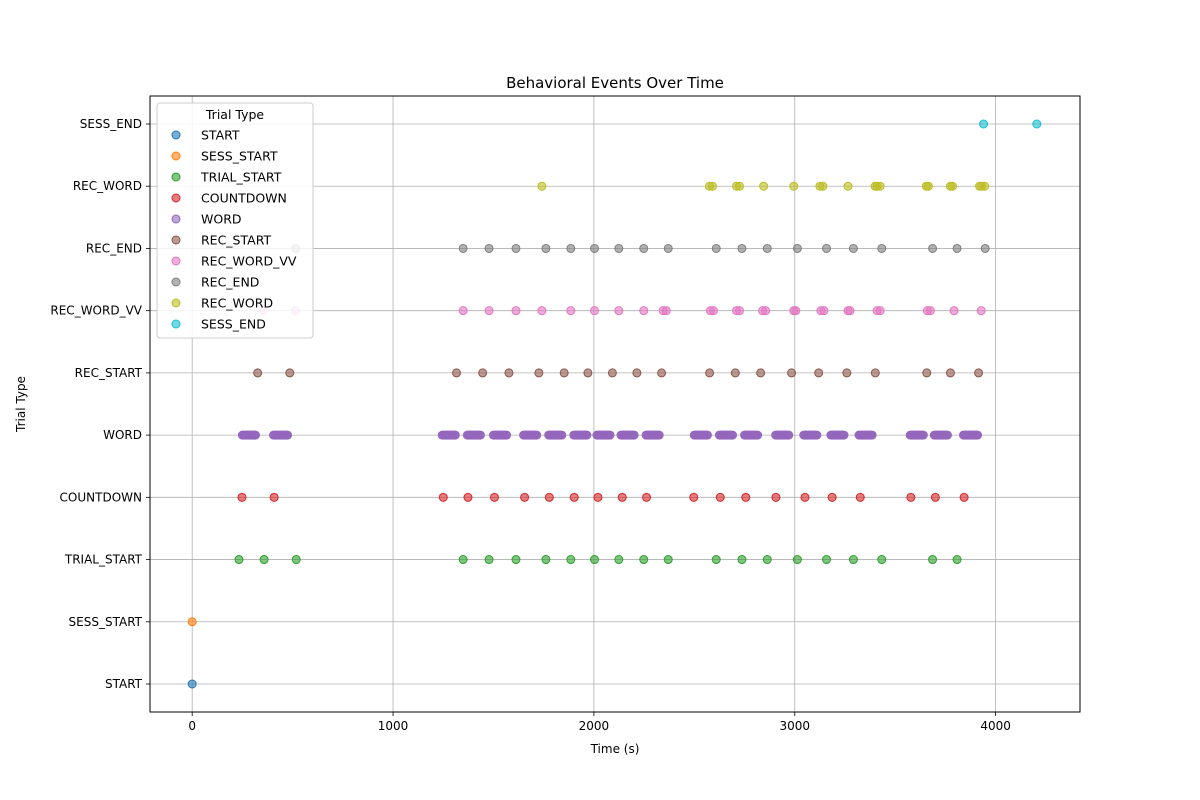 The height and width of the screenshot is (800, 1200). I want to click on chart-title: Behavioral Events Over Time, so click(615, 83).